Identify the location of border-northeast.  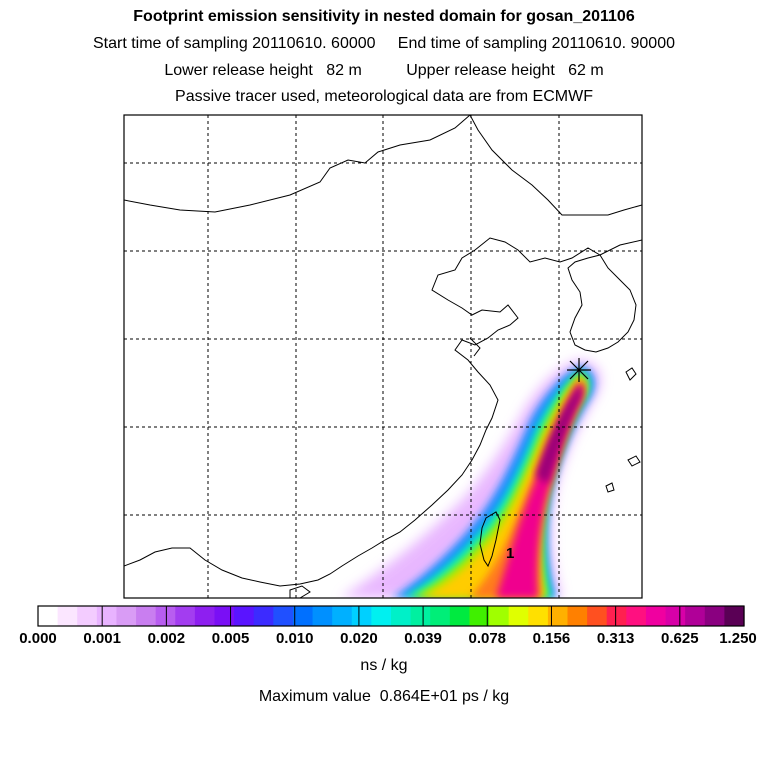
(555, 165).